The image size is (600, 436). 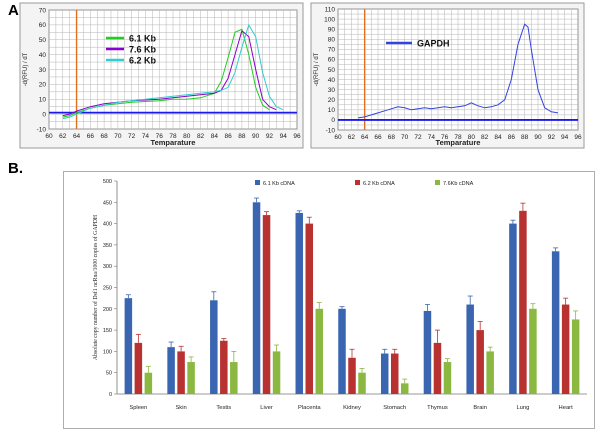 I want to click on x-tick-label: 60, so click(x=49, y=136).